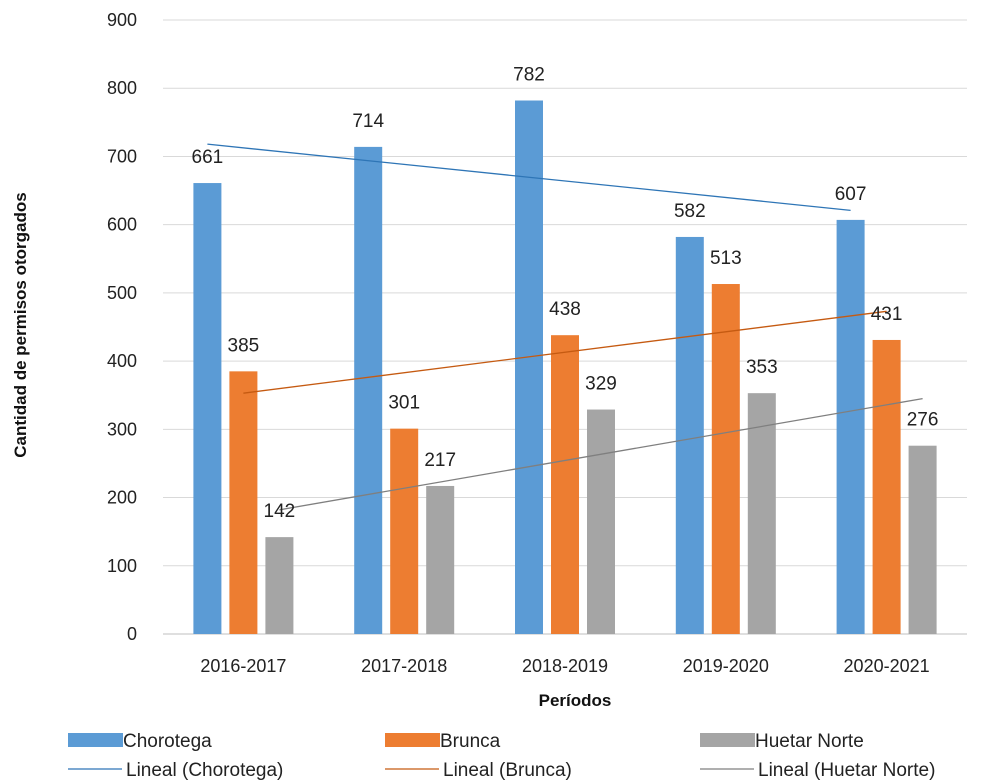  I want to click on y-tick-label: 400, so click(122, 361).